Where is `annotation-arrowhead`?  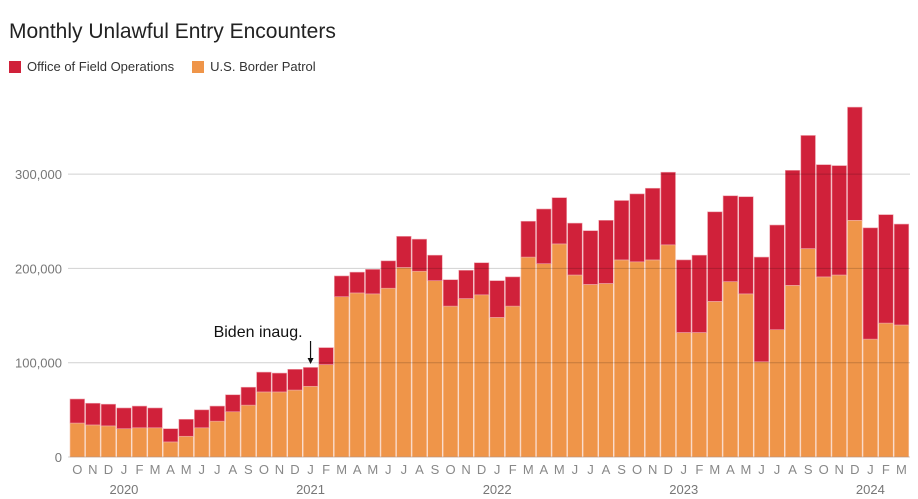 annotation-arrowhead is located at coordinates (310, 361).